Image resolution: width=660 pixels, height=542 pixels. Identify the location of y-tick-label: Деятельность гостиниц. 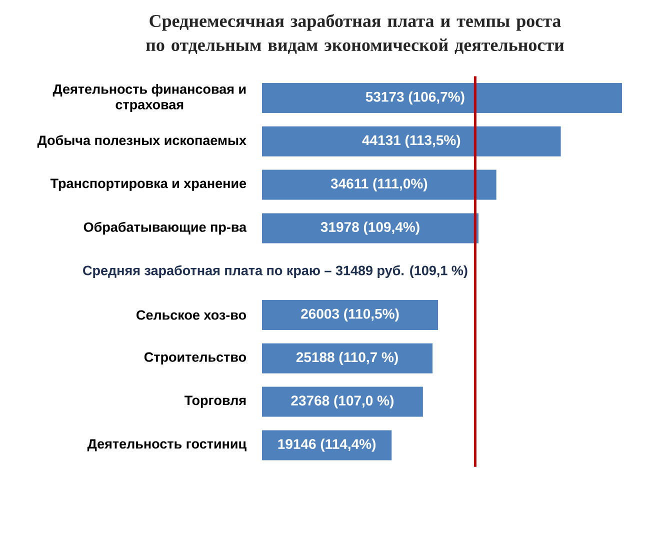
(166, 445).